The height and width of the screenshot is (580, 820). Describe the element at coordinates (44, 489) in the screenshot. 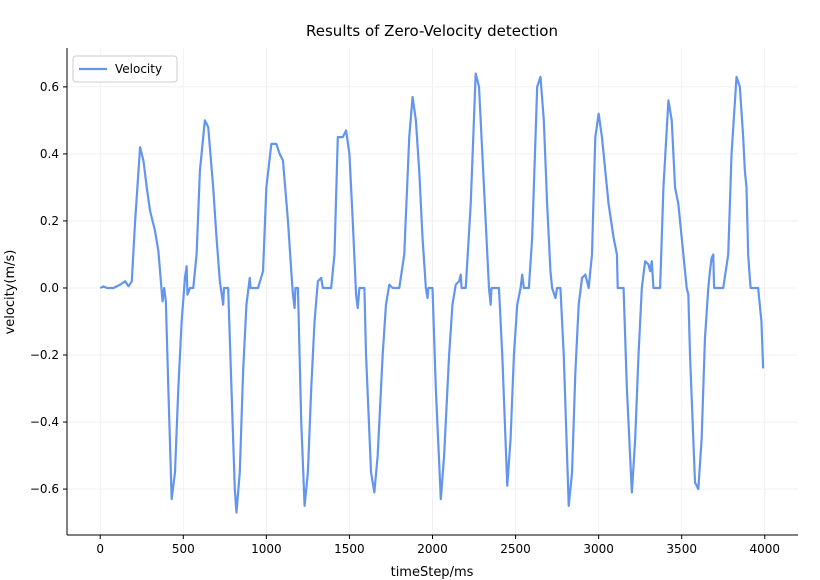

I see `y-tick-label: −0.6` at that location.